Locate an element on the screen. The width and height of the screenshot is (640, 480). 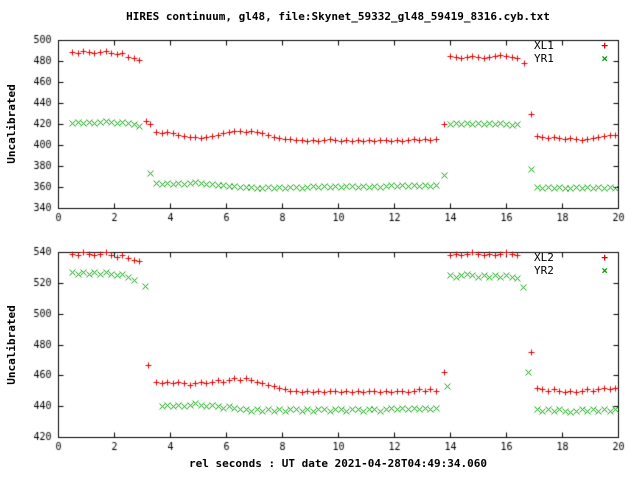
legend-label-yr1: YR1 is located at coordinates (544, 58).